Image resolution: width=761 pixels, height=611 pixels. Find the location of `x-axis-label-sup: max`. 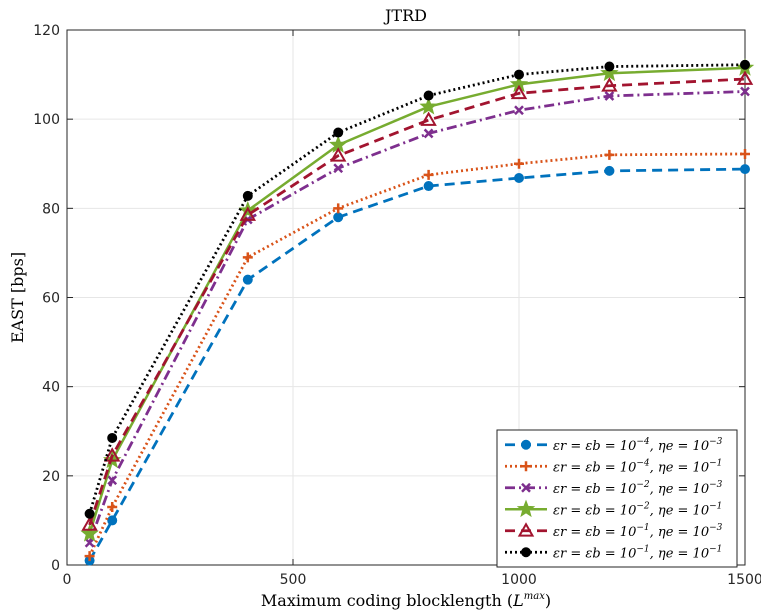

x-axis-label-sup: max is located at coordinates (534, 596).